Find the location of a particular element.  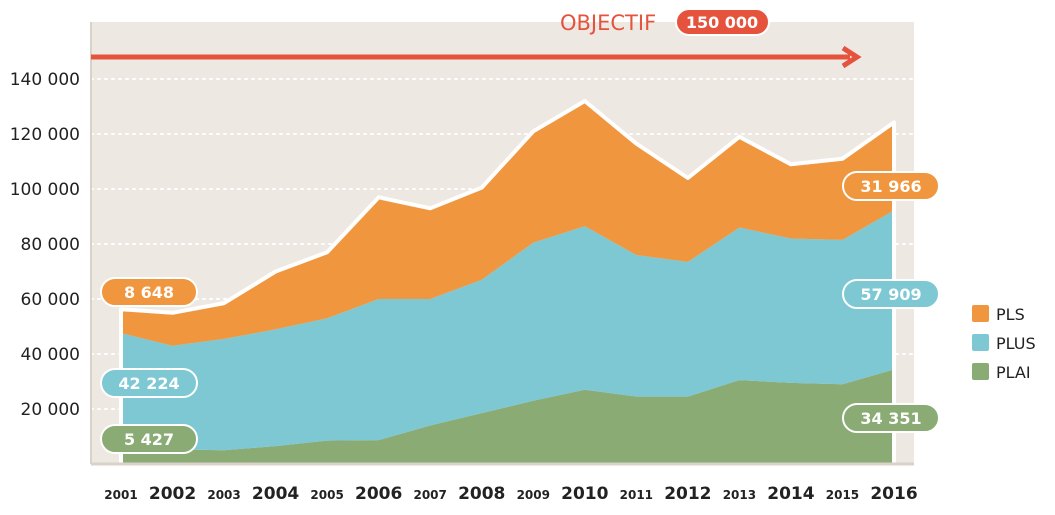

legend: PLS PLUS PLAI is located at coordinates (1004, 343).